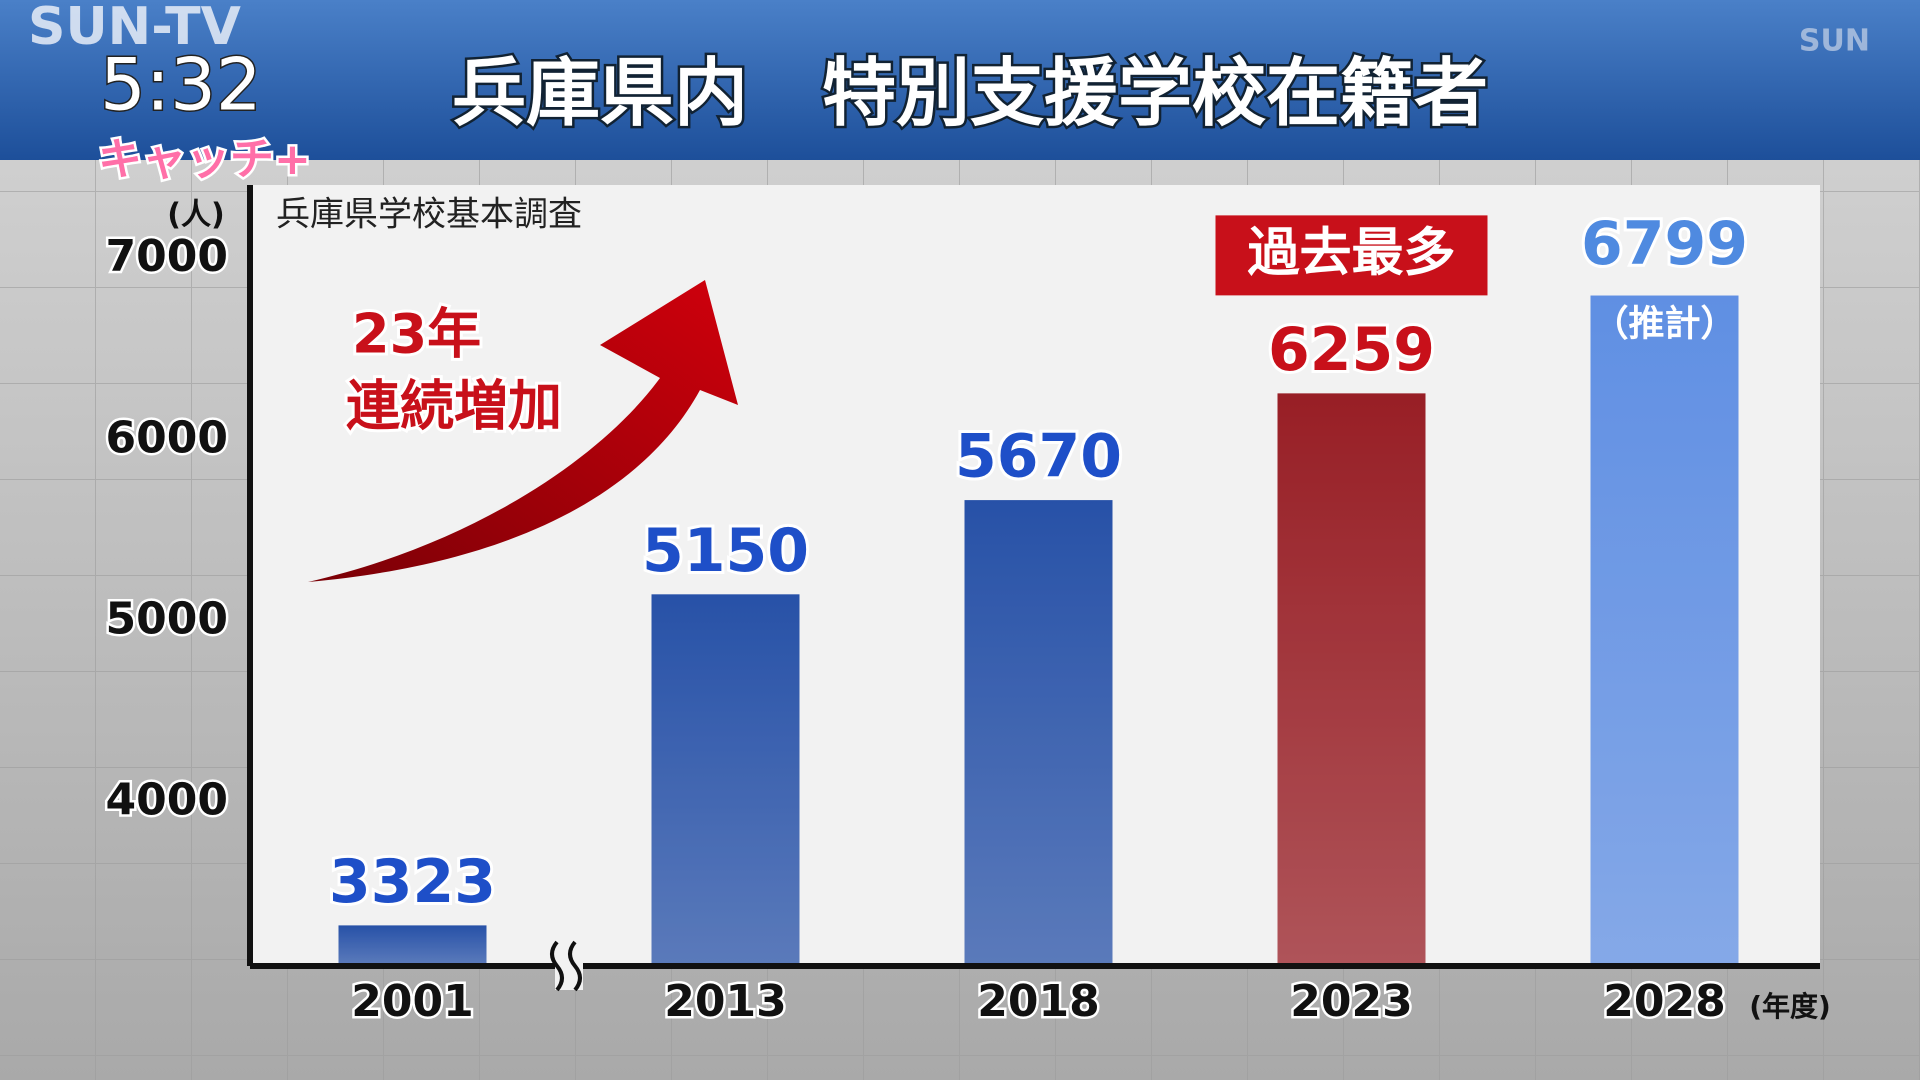 Image resolution: width=1920 pixels, height=1080 pixels. Describe the element at coordinates (1790, 1006) in the screenshot. I see `x-unit: (年度)` at that location.